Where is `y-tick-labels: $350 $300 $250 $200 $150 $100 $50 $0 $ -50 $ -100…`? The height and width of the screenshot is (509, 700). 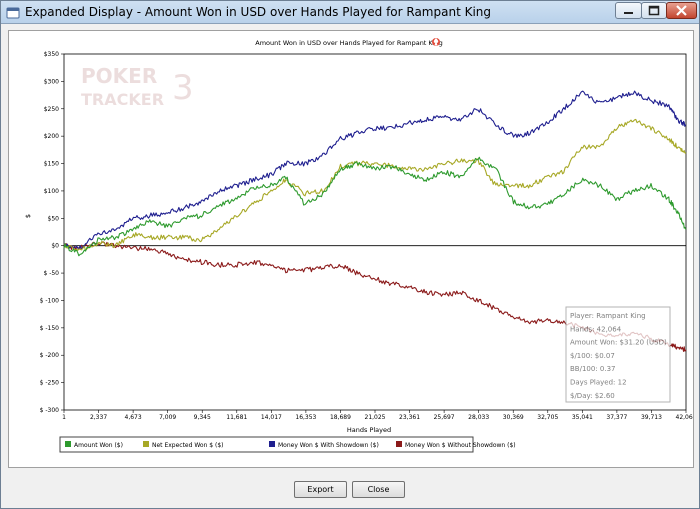
y-tick-labels: $350 $300 $250 $200 $150 $100 $50 $0 $ -50 $ -100… is located at coordinates (52, 232).